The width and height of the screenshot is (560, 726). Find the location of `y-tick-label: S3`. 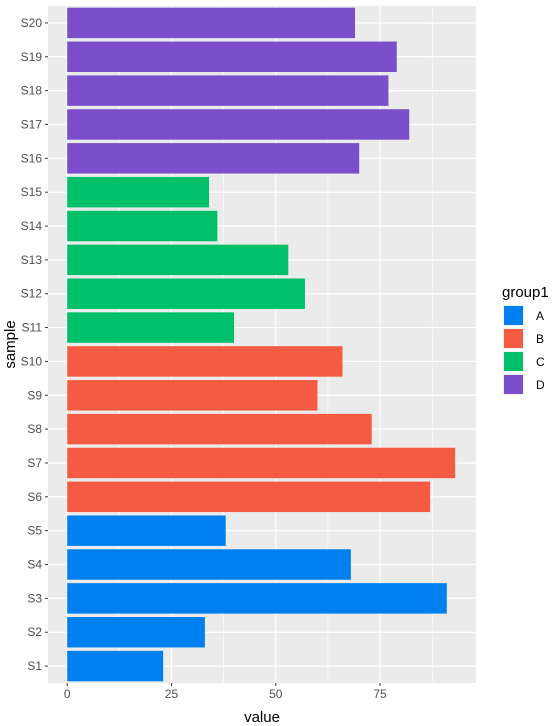

y-tick-label: S3 is located at coordinates (34, 598).